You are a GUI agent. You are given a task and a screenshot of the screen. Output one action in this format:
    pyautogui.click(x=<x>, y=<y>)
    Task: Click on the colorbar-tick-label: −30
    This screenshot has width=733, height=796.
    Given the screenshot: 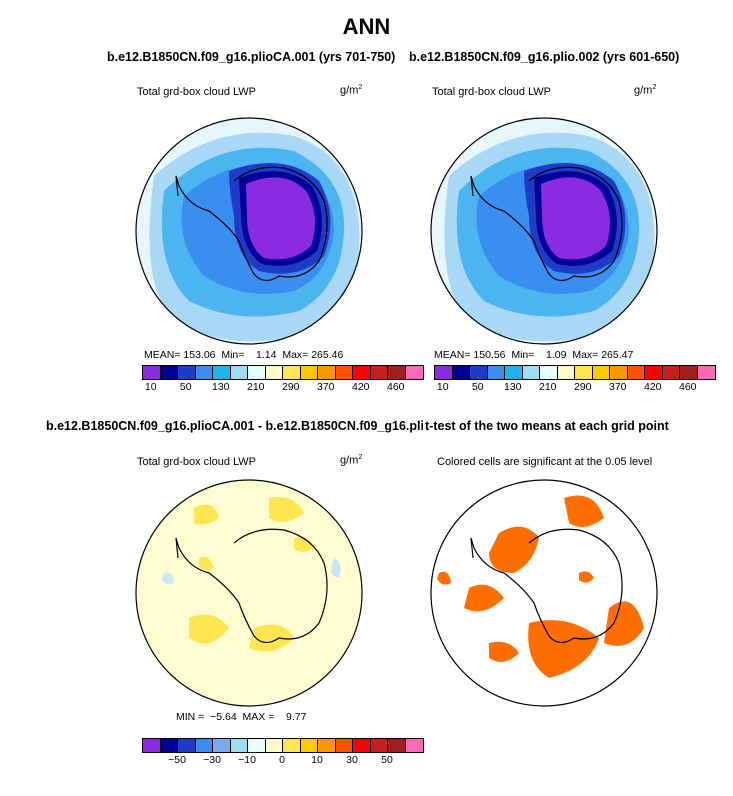 What is the action you would take?
    pyautogui.click(x=212, y=760)
    